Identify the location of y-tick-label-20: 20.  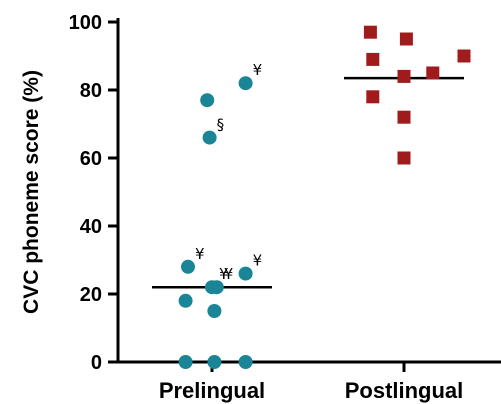
(91, 295).